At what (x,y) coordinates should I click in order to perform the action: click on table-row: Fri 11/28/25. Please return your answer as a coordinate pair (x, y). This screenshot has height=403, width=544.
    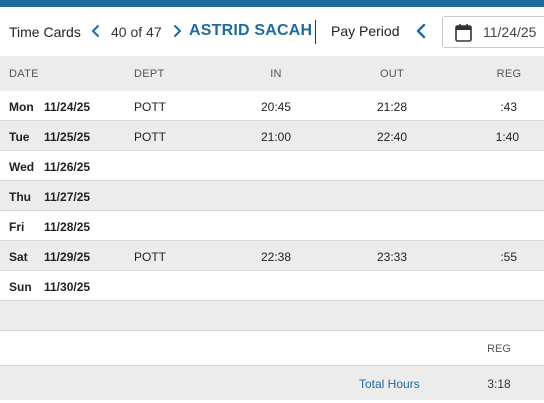
    Looking at the image, I should click on (272, 226).